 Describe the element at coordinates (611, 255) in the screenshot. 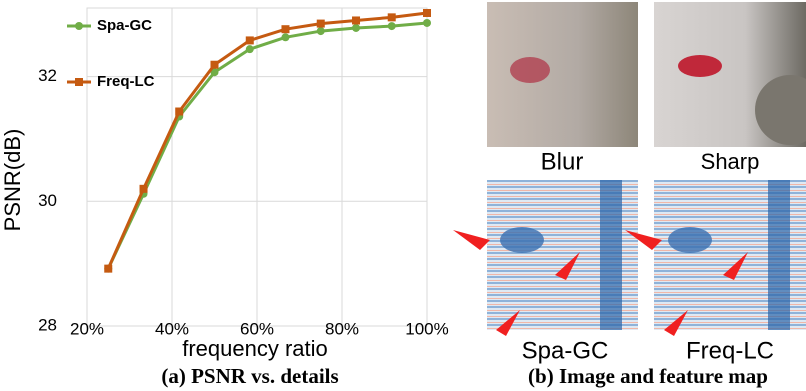

I see `spa-edge` at that location.